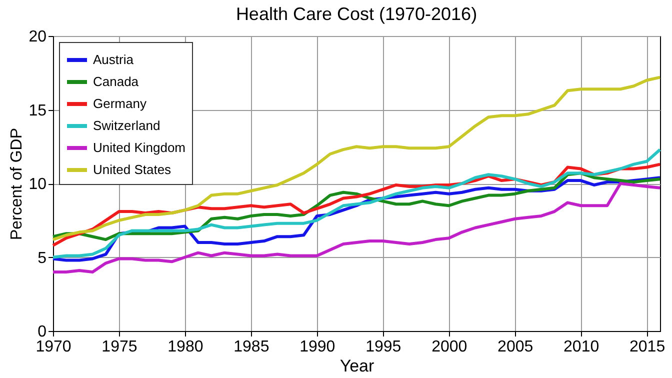 The height and width of the screenshot is (378, 672). What do you see at coordinates (37, 111) in the screenshot?
I see `y-tick-label: 15` at bounding box center [37, 111].